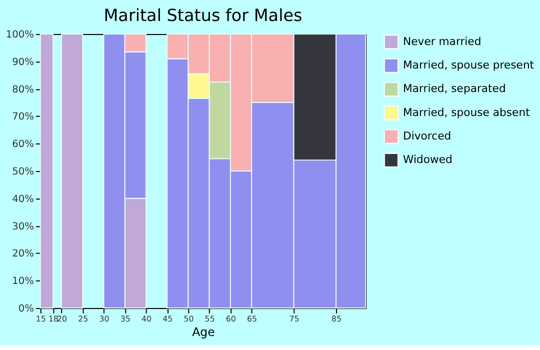  Describe the element at coordinates (466, 112) in the screenshot. I see `legend-label: Married, spouse absent` at that location.